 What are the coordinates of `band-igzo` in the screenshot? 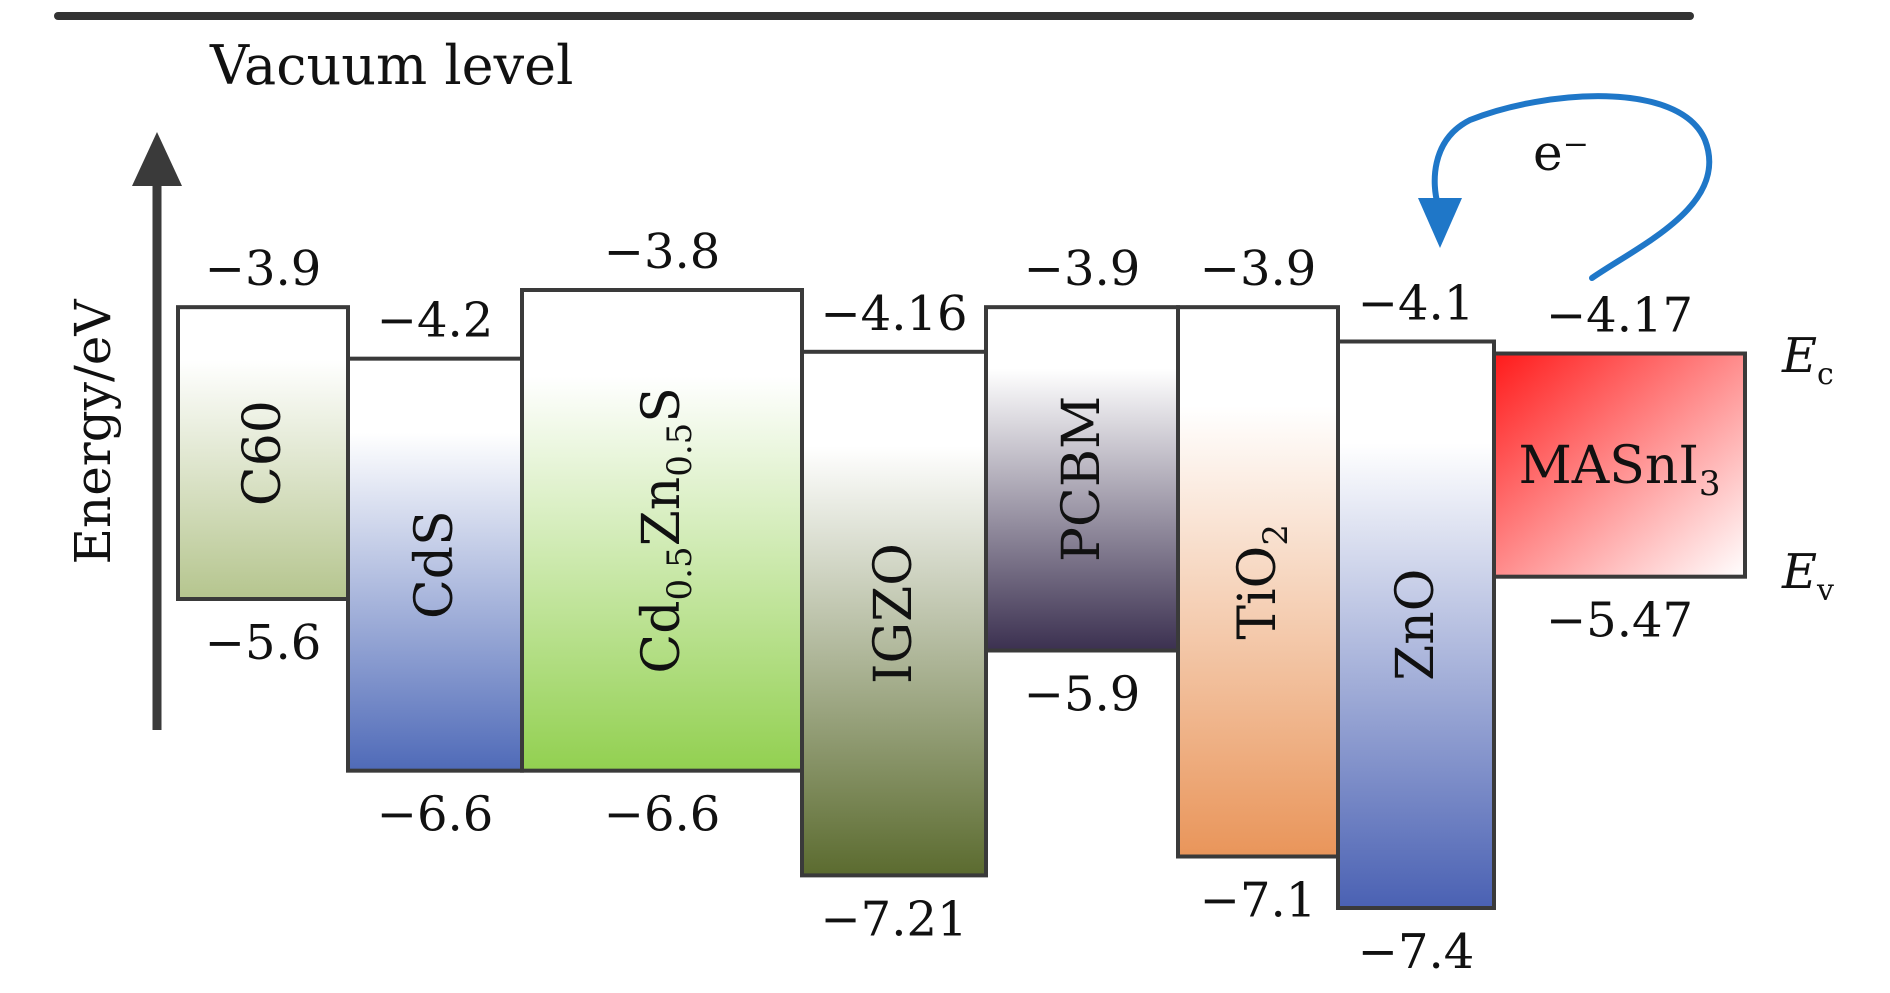 It's located at (894, 613).